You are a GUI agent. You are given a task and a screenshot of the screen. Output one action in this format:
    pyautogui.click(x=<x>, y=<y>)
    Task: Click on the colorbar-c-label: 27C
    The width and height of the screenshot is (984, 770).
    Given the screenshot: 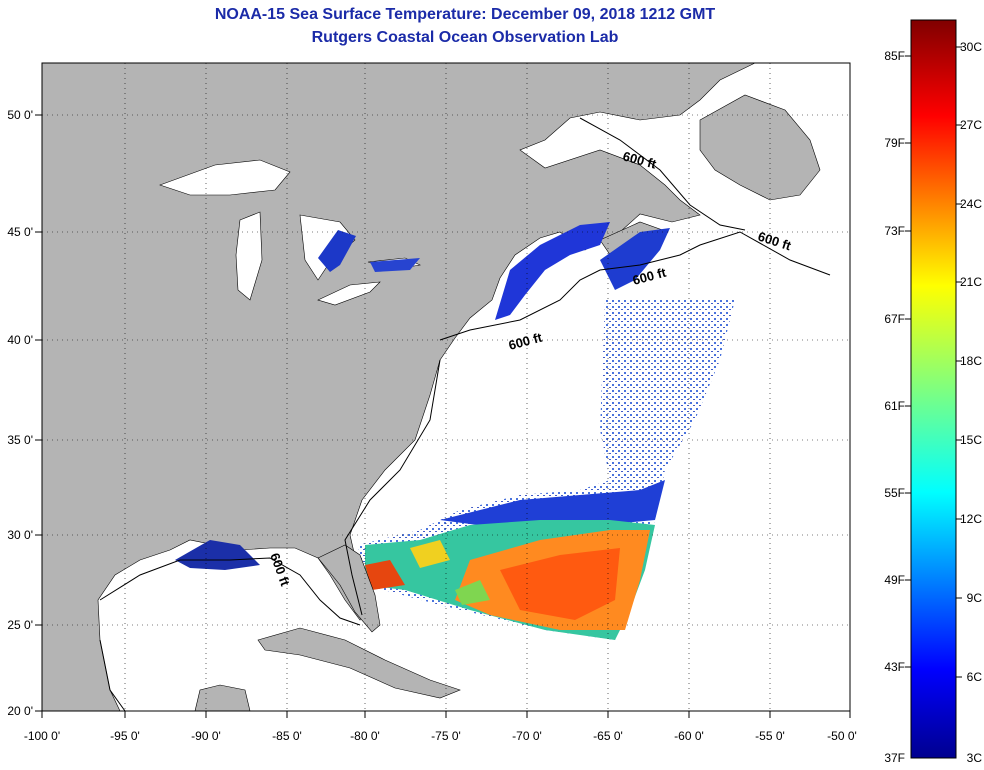 What is the action you would take?
    pyautogui.click(x=971, y=125)
    